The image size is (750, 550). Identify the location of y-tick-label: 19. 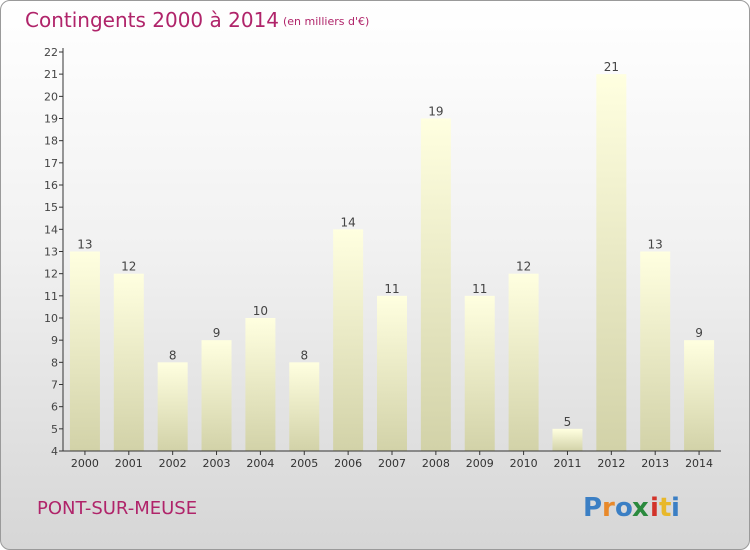
(51, 119).